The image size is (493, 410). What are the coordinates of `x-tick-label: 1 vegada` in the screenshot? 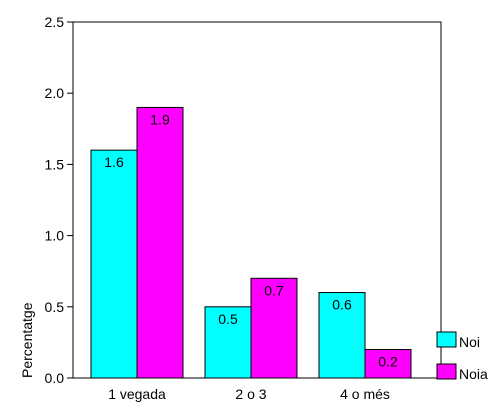 It's located at (137, 394).